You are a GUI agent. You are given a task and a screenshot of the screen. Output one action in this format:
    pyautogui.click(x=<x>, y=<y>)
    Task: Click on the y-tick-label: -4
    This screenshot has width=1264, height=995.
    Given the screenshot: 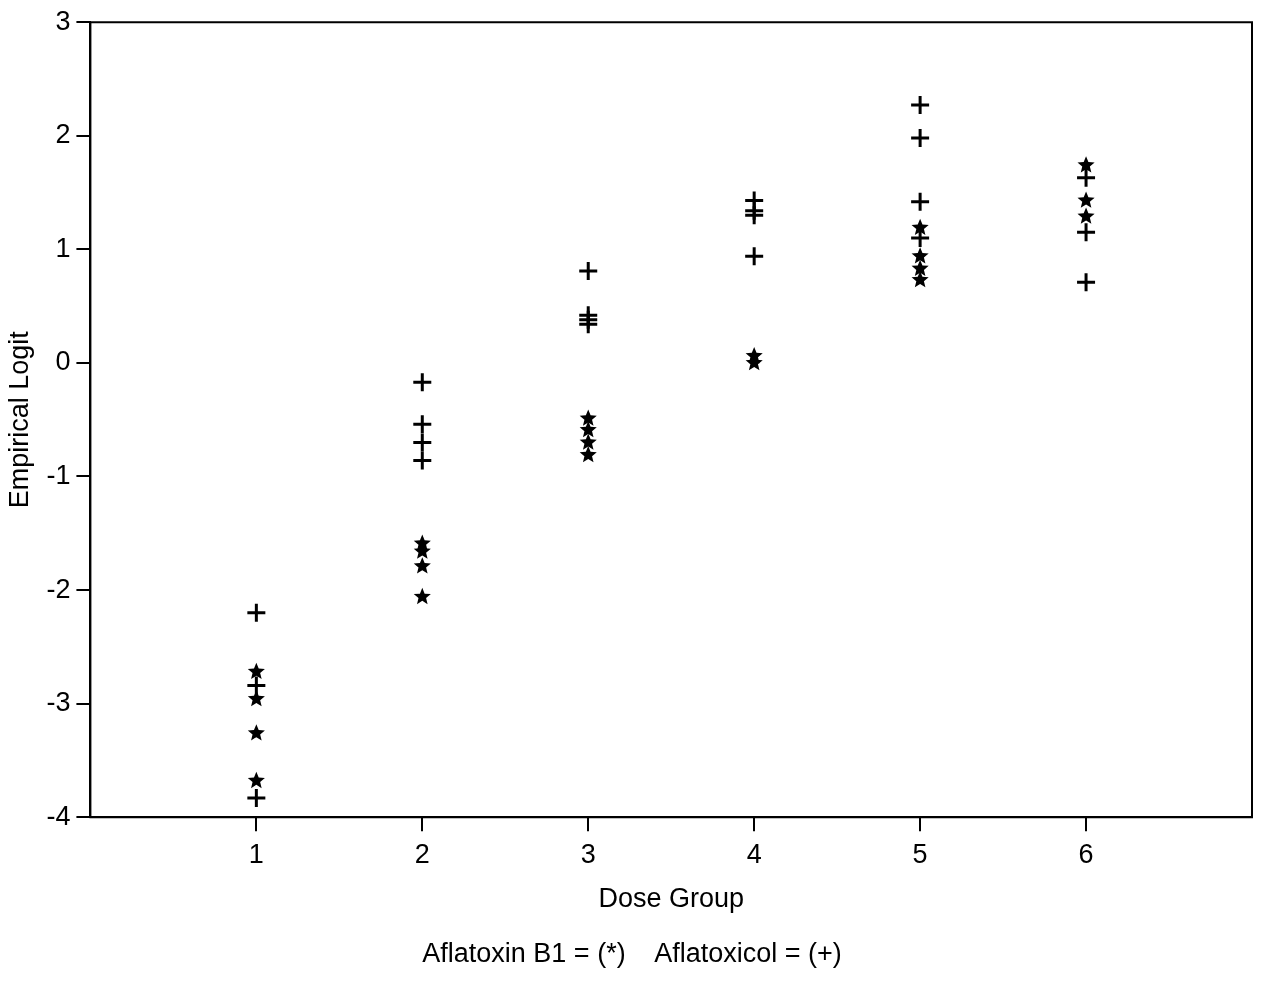 What is the action you would take?
    pyautogui.click(x=58, y=815)
    